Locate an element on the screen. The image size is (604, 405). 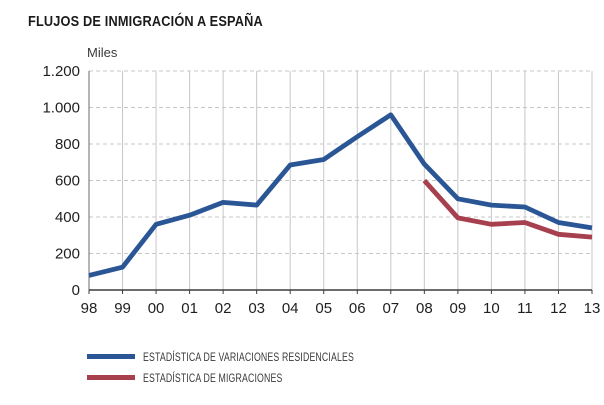
legend-item-migraciones: ESTADÍSTICA DE MIGRACIONES is located at coordinates (259, 377).